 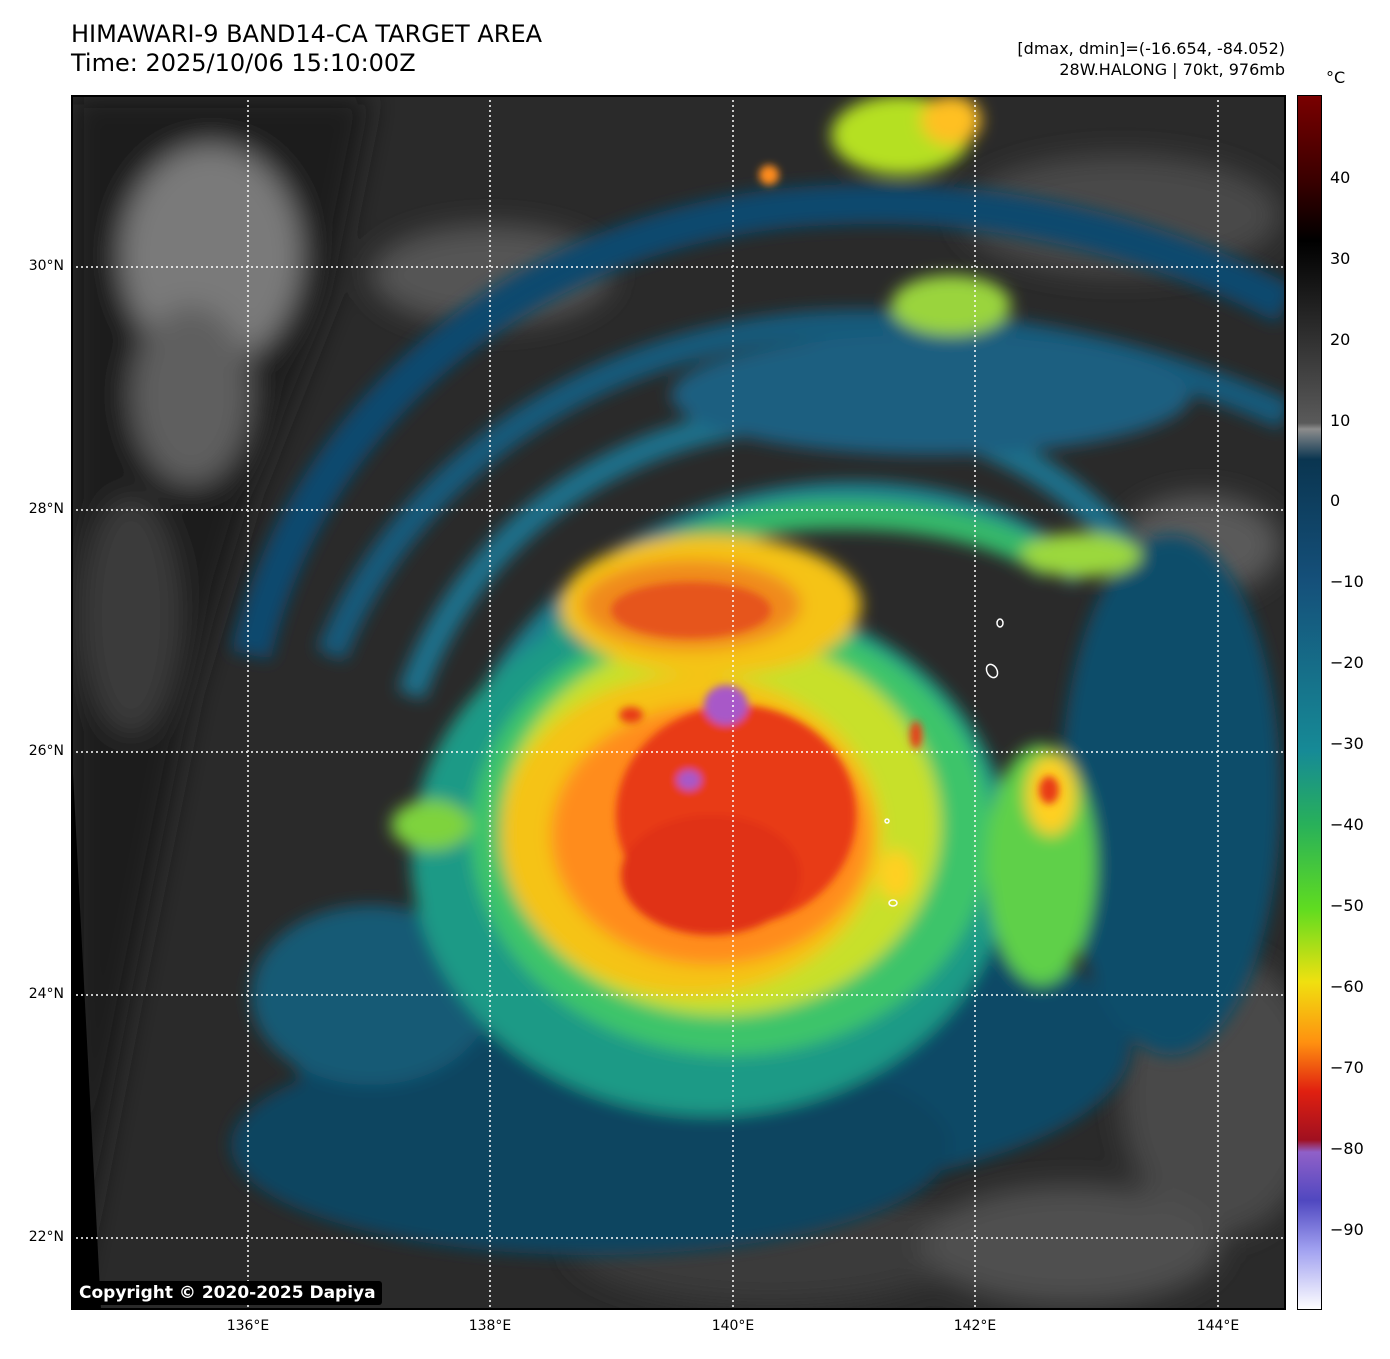 I want to click on colorbar-tick-40: 40, so click(x=1340, y=177).